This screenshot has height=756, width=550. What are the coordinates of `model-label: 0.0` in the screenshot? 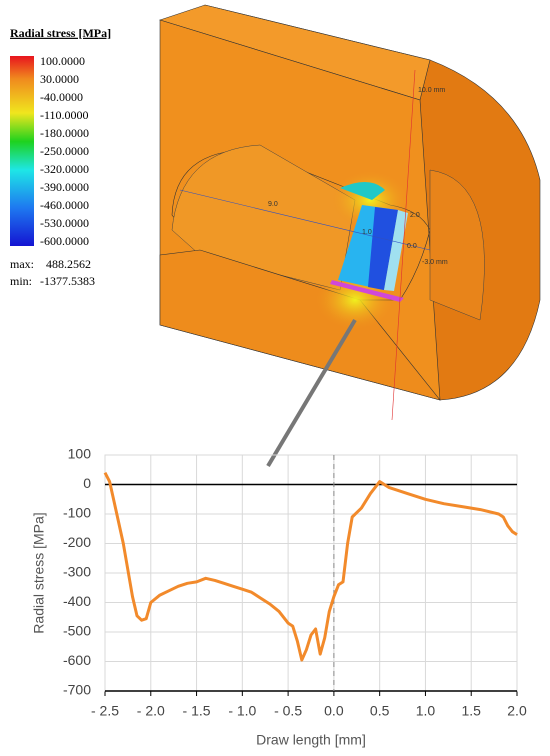 It's located at (412, 246).